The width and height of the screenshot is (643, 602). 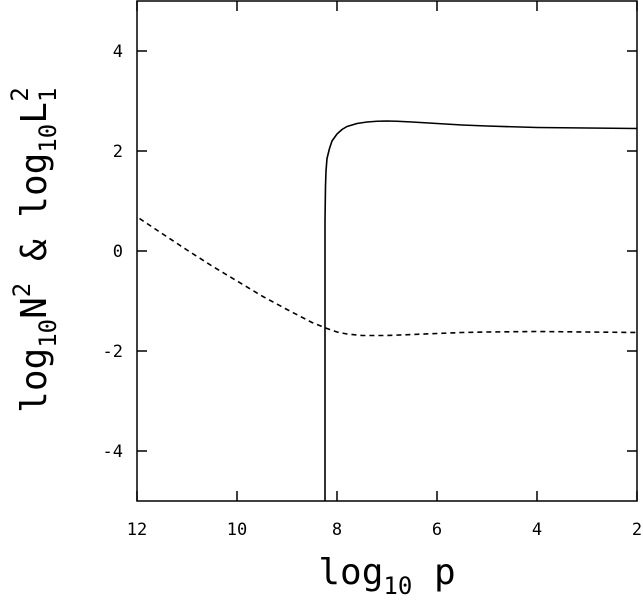 What do you see at coordinates (637, 530) in the screenshot?
I see `x-tick-label: 2` at bounding box center [637, 530].